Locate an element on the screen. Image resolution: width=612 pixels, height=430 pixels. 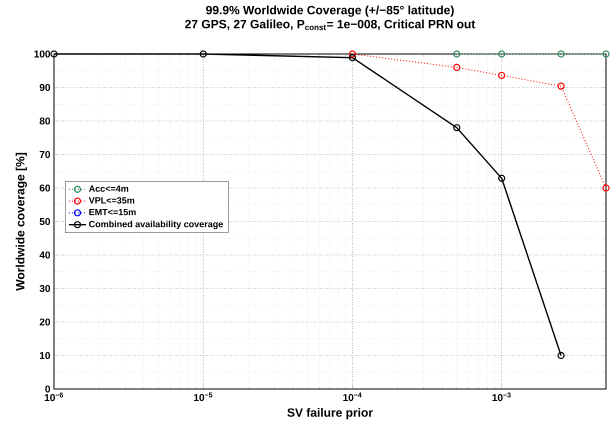
x-tick-label: 10$^{−6}$ is located at coordinates (54, 397).